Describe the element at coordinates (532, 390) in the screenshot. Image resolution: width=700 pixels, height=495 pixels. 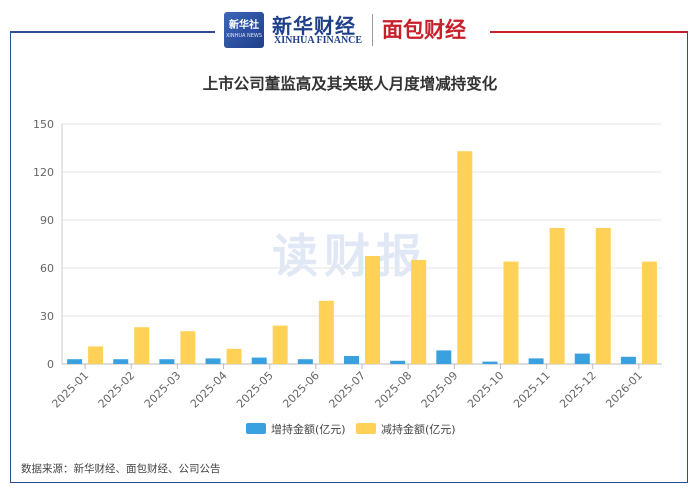
I see `x-tick-label: 2025-11` at that location.